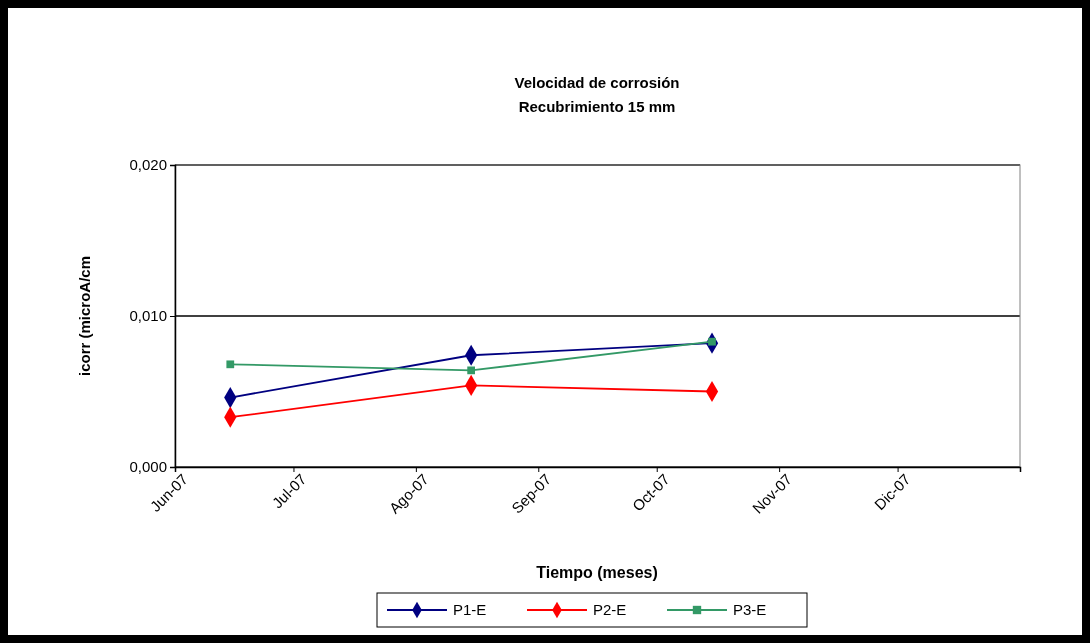  What do you see at coordinates (750, 609) in the screenshot?
I see `legend-label: P3-E` at bounding box center [750, 609].